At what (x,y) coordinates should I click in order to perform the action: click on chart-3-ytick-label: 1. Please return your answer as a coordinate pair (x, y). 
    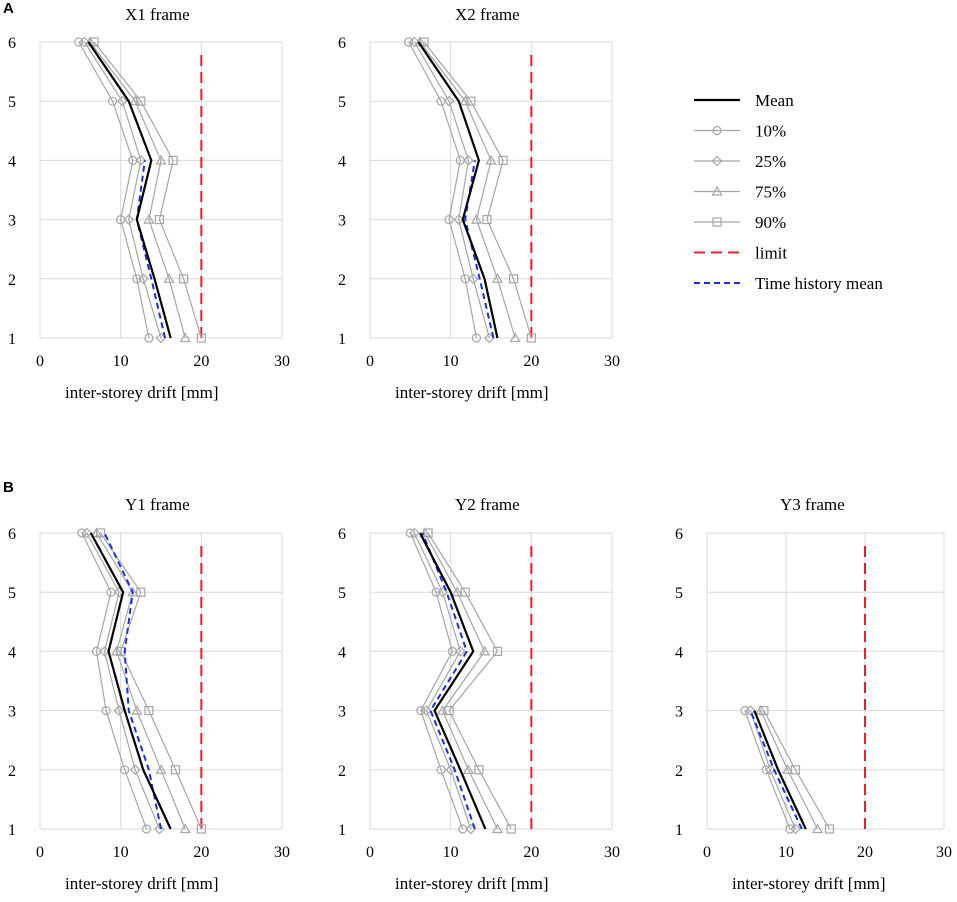
    Looking at the image, I should click on (12, 830).